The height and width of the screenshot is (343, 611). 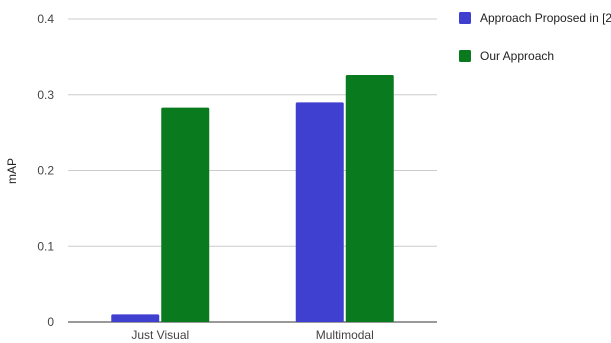 I want to click on x-tick-label: Multimodal, so click(x=345, y=335).